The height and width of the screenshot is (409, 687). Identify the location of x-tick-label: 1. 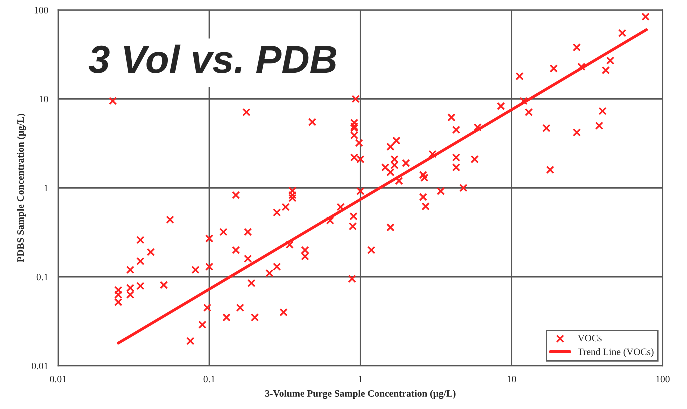
(361, 379).